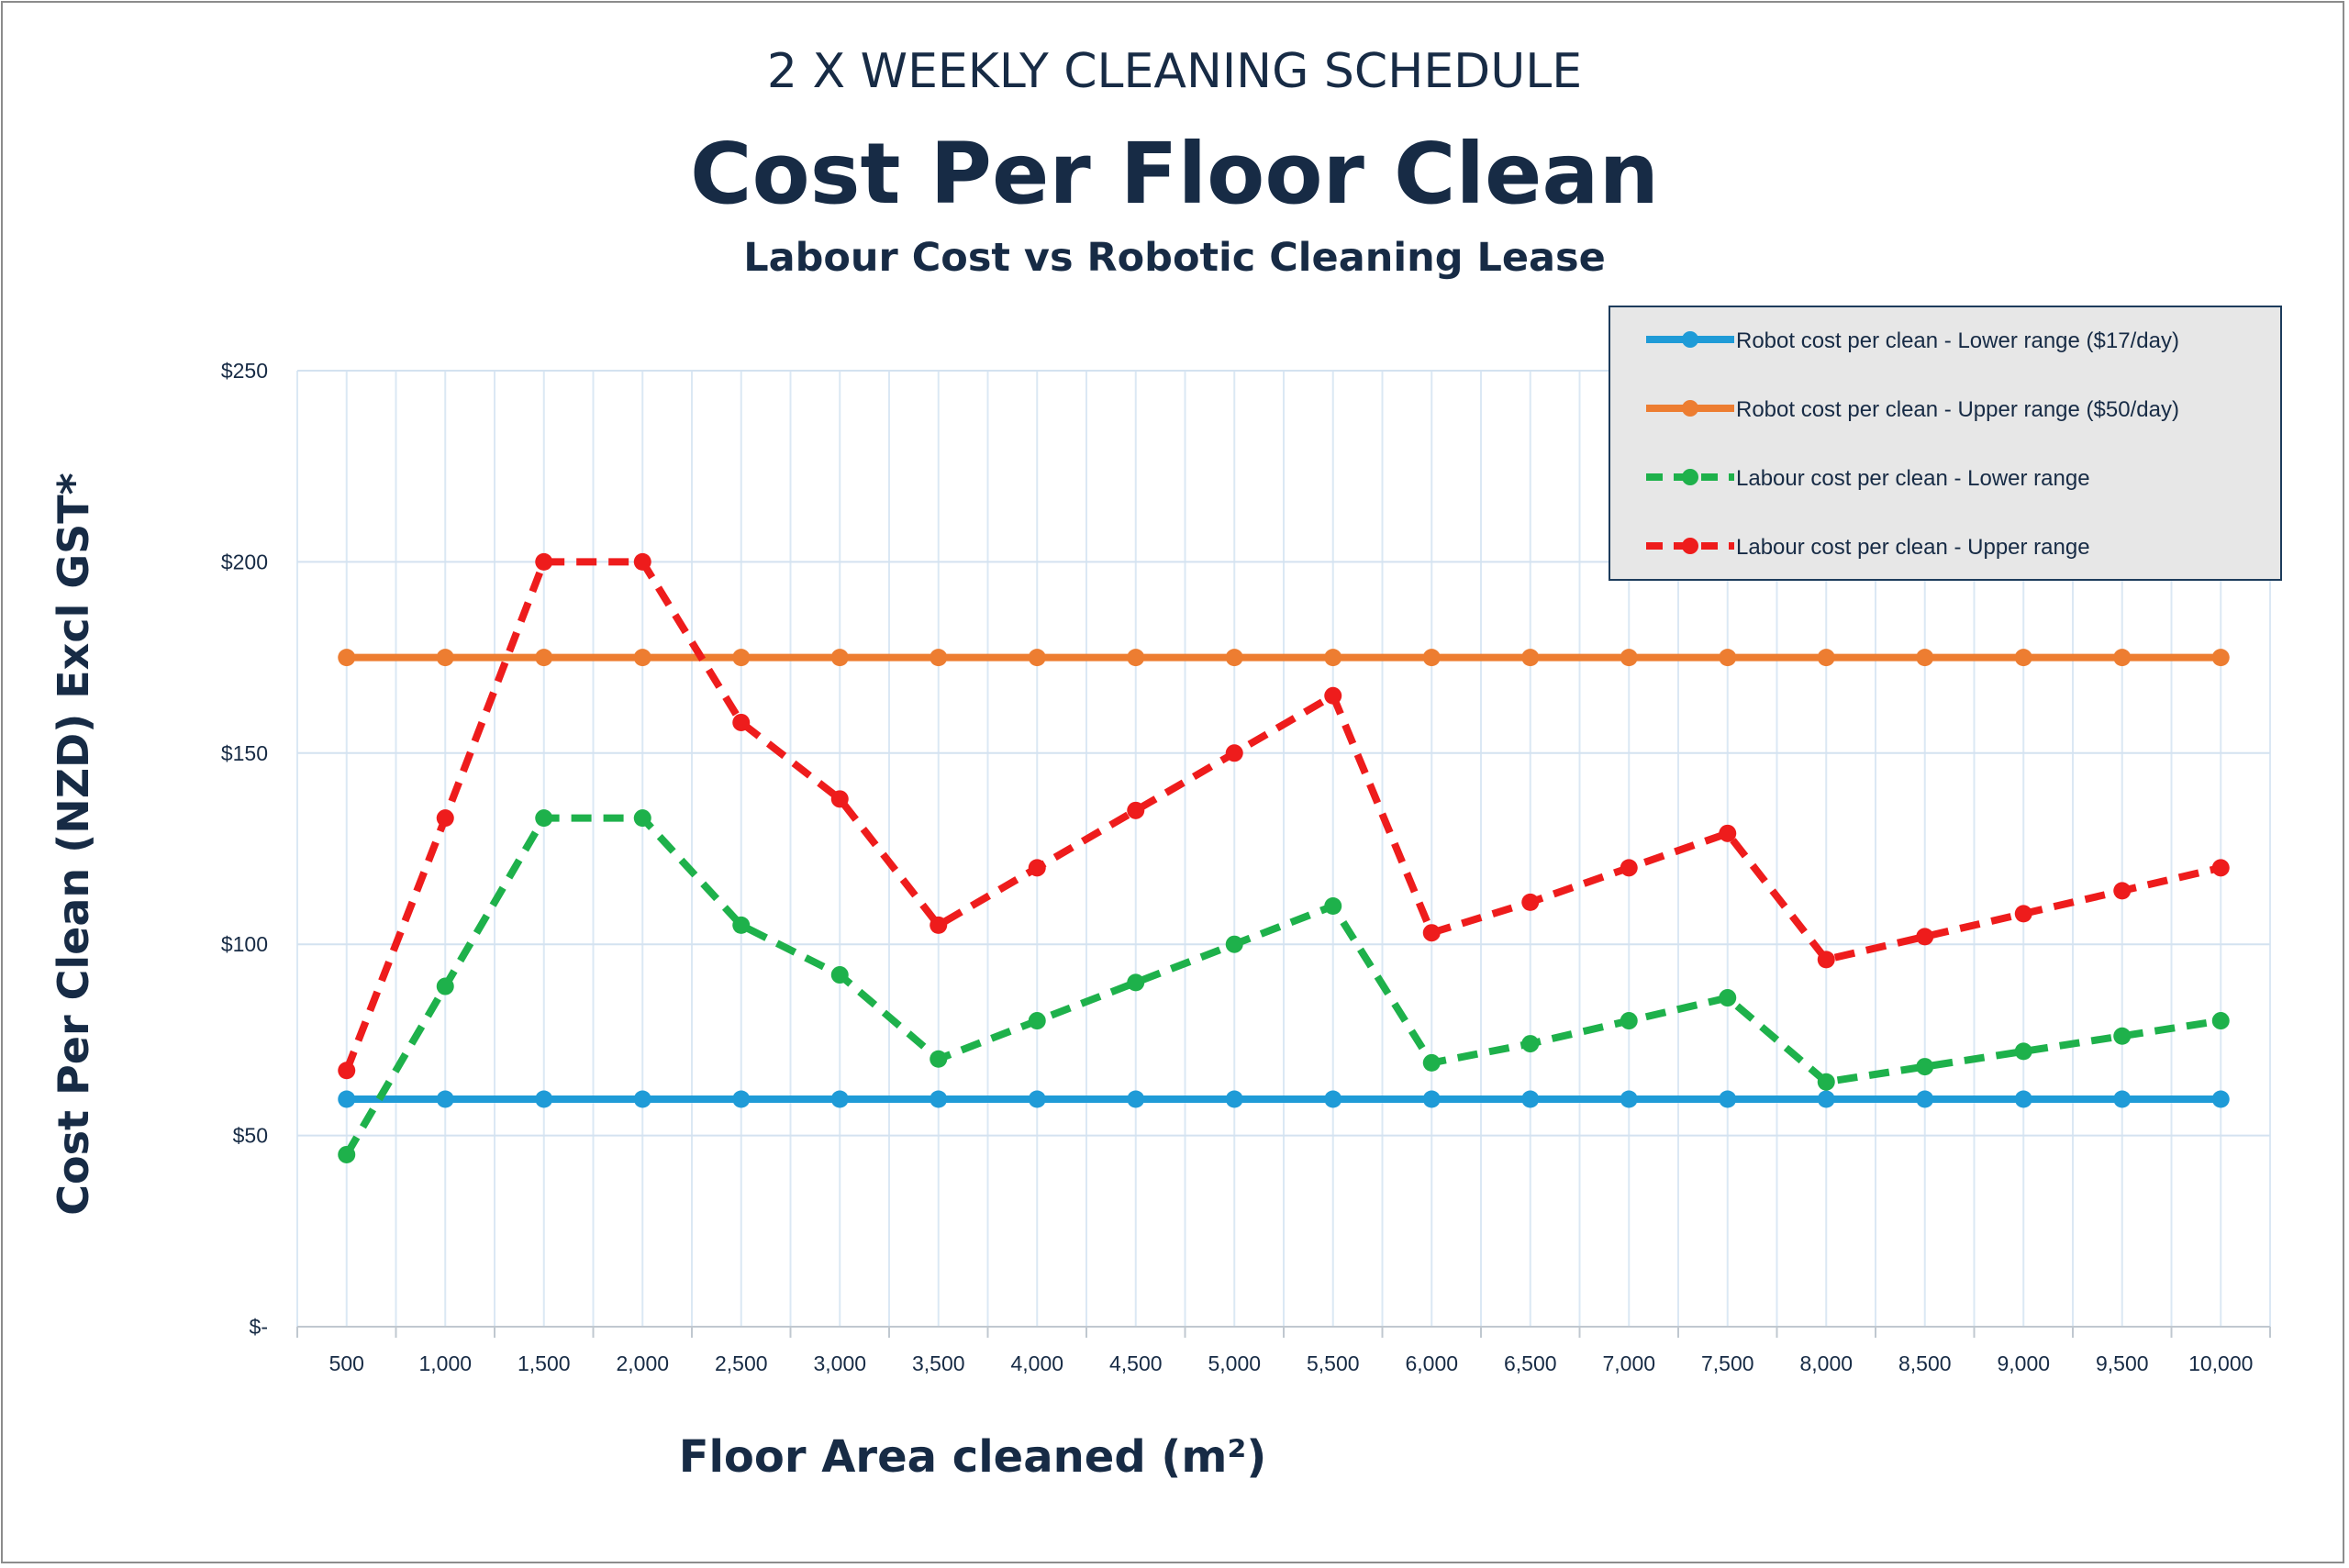 The image size is (2349, 1568). I want to click on x-tick-label: 7,000, so click(1628, 1363).